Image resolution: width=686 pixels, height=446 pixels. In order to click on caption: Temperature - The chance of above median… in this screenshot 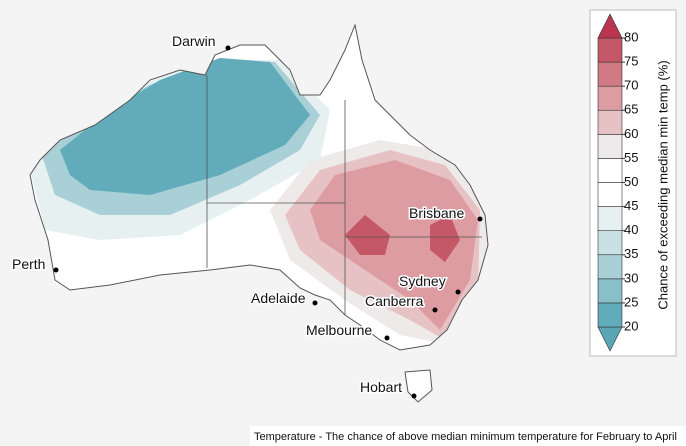, I will do `click(465, 437)`.